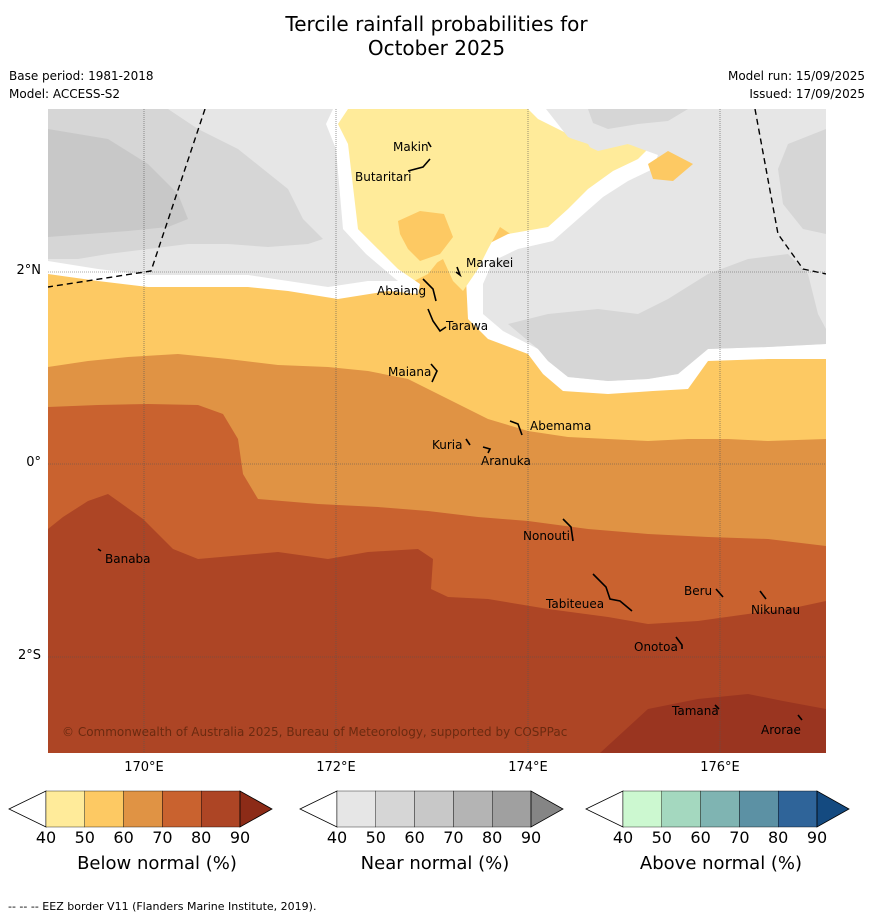  What do you see at coordinates (336, 767) in the screenshot?
I see `lon-label-172: 172°E` at bounding box center [336, 767].